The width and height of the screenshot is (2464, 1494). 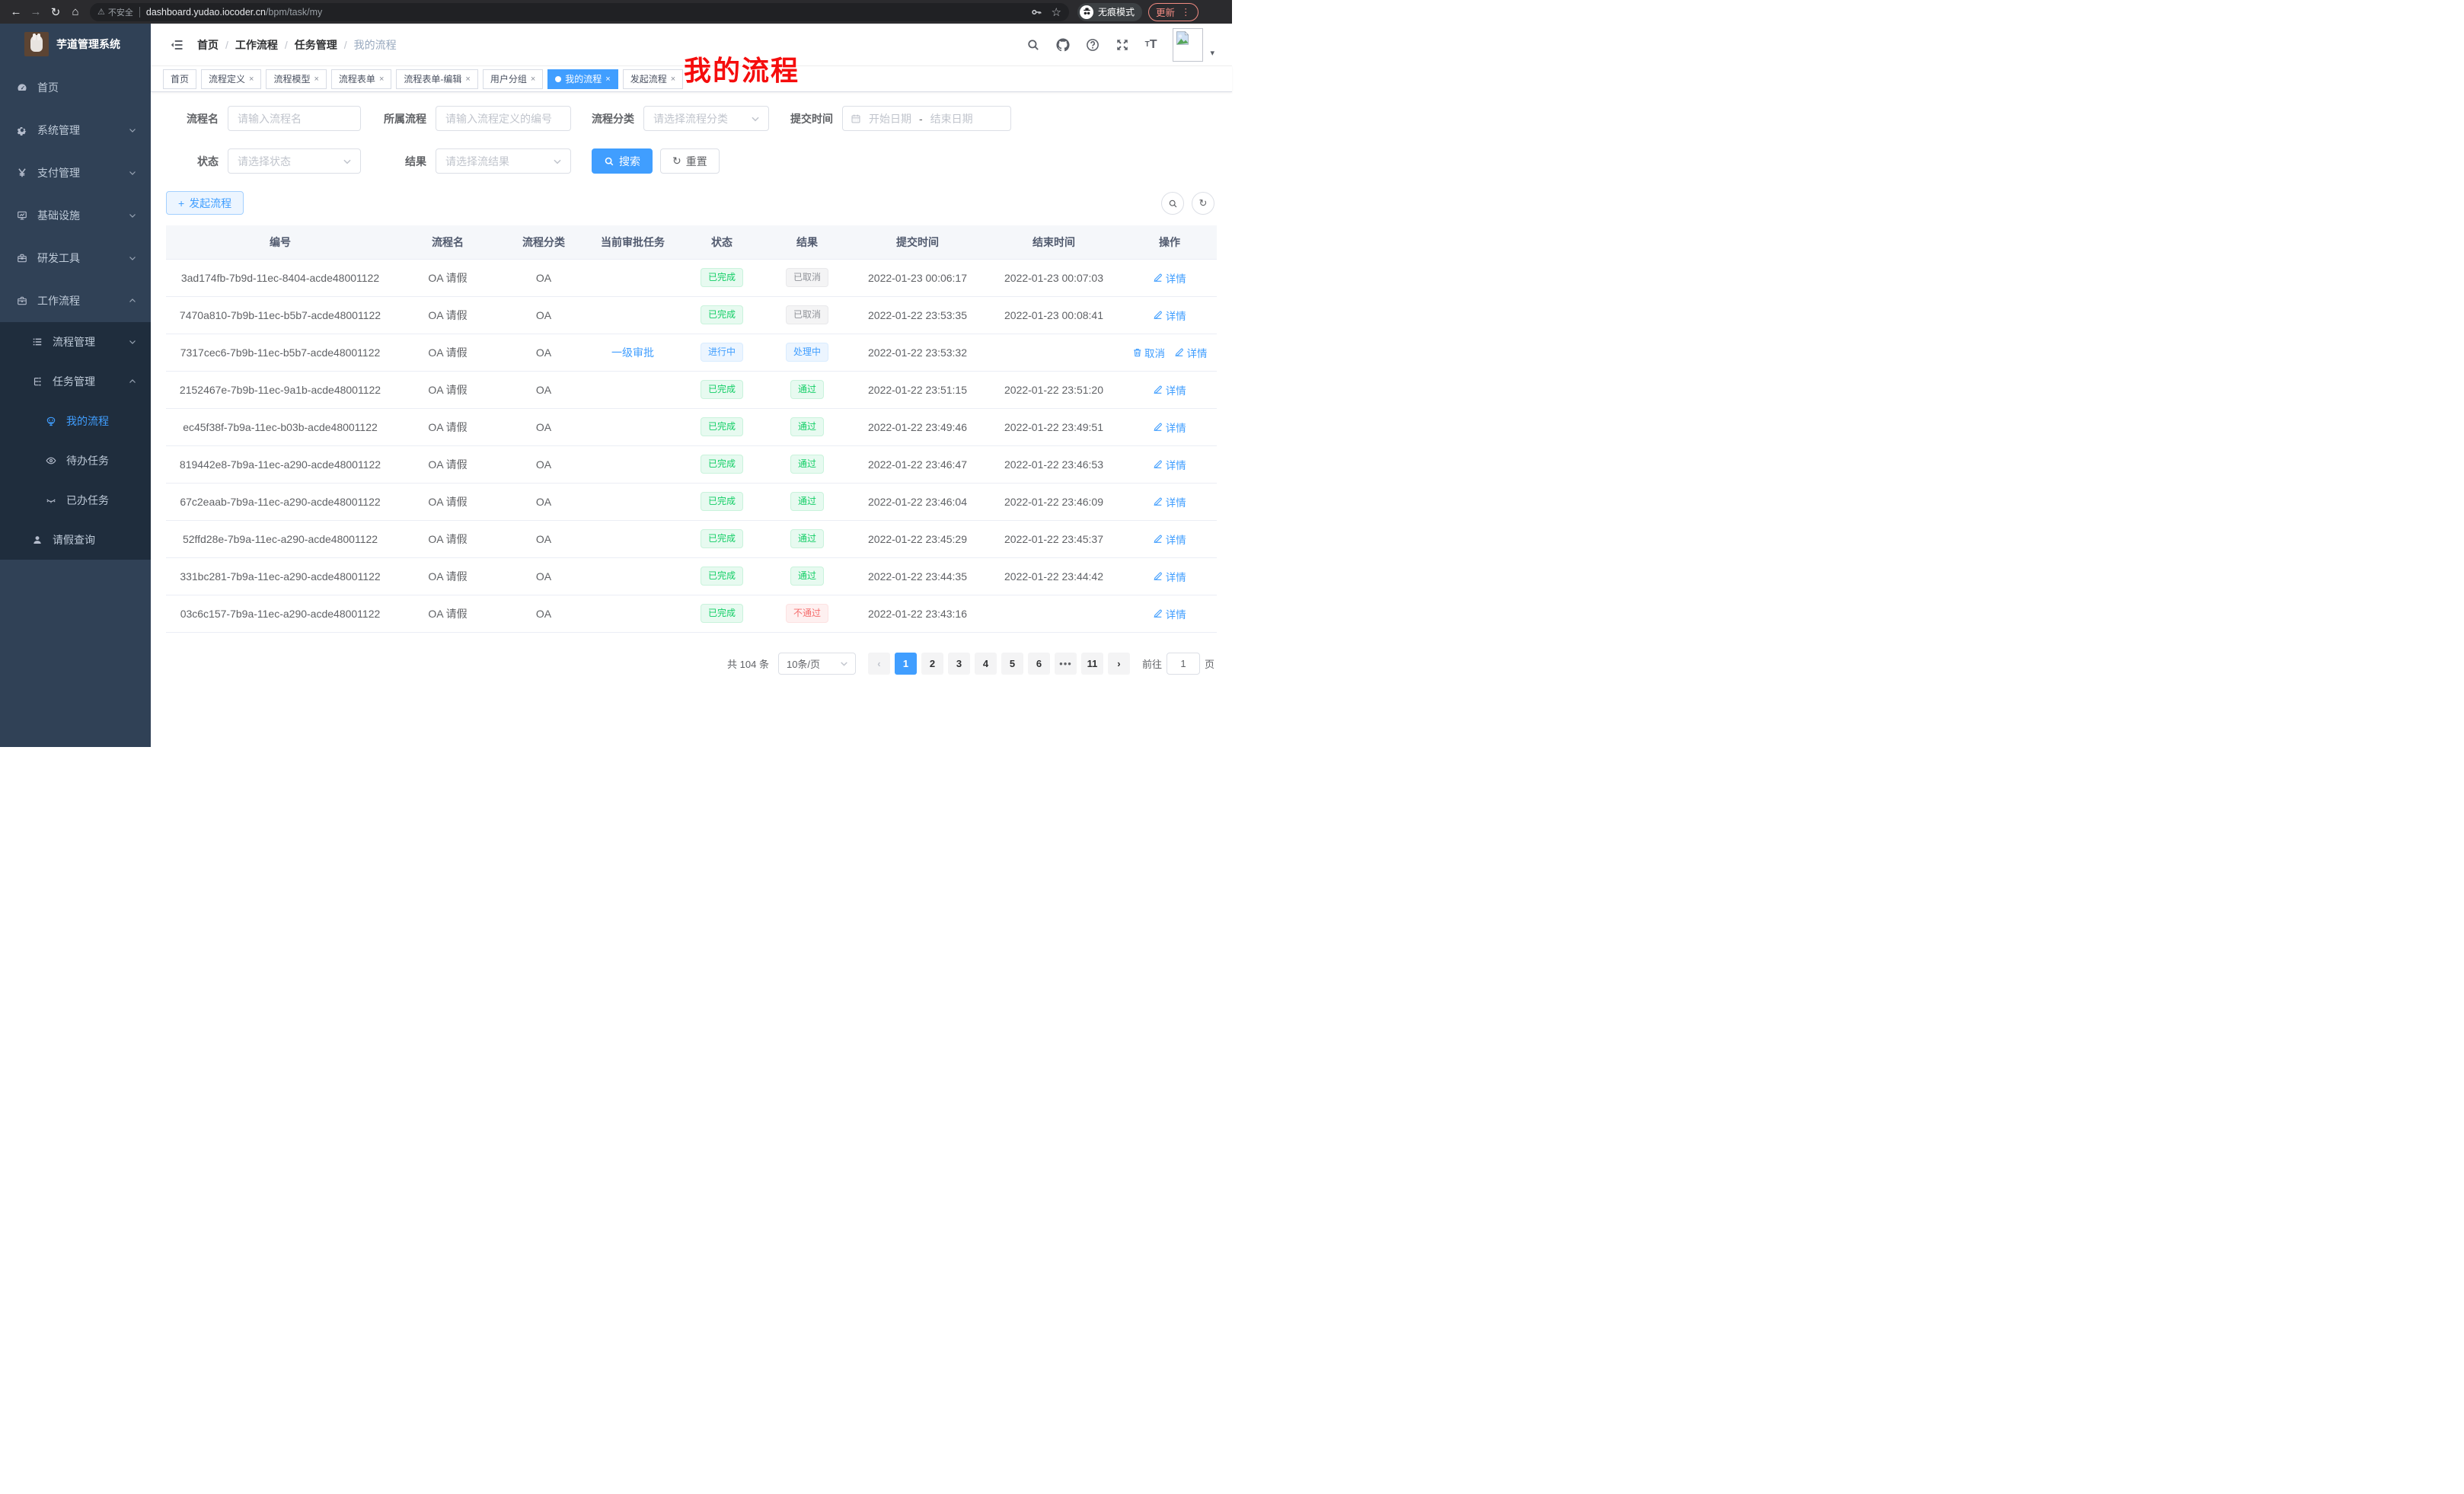 What do you see at coordinates (36, 11) in the screenshot?
I see `browser-forward-icon: →` at bounding box center [36, 11].